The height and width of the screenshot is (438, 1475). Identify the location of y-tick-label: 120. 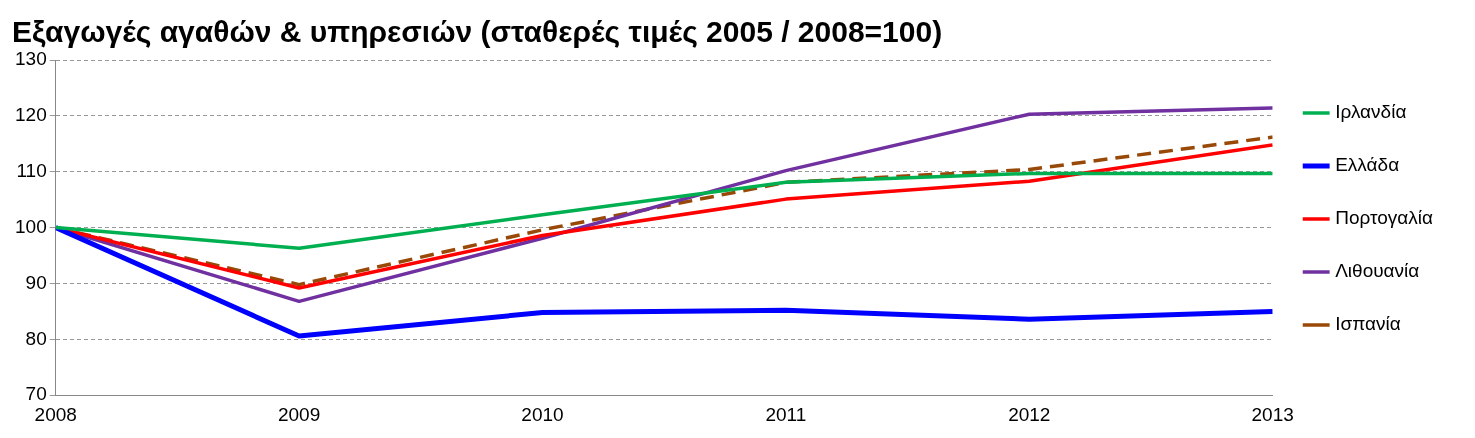
(31, 115).